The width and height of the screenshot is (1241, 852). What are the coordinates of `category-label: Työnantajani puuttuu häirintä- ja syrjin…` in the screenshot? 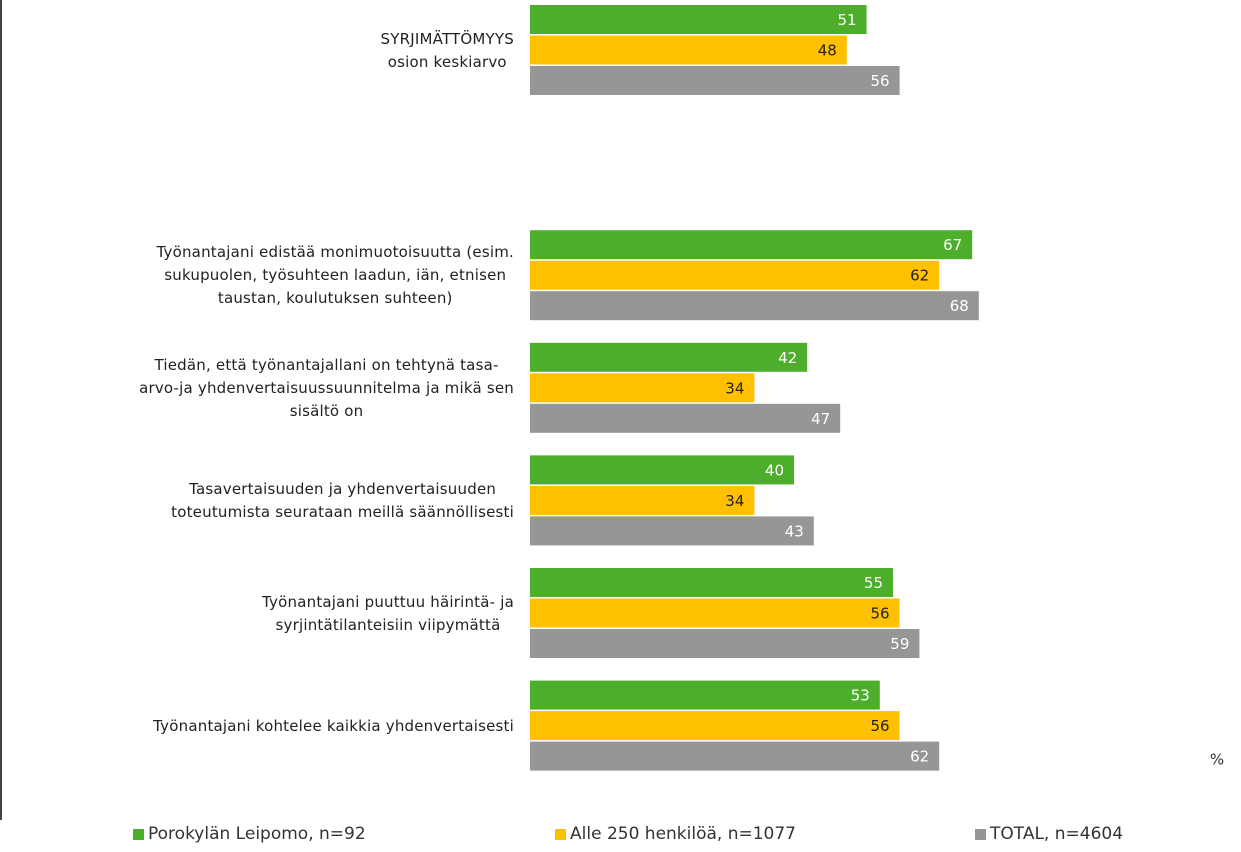 It's located at (388, 613).